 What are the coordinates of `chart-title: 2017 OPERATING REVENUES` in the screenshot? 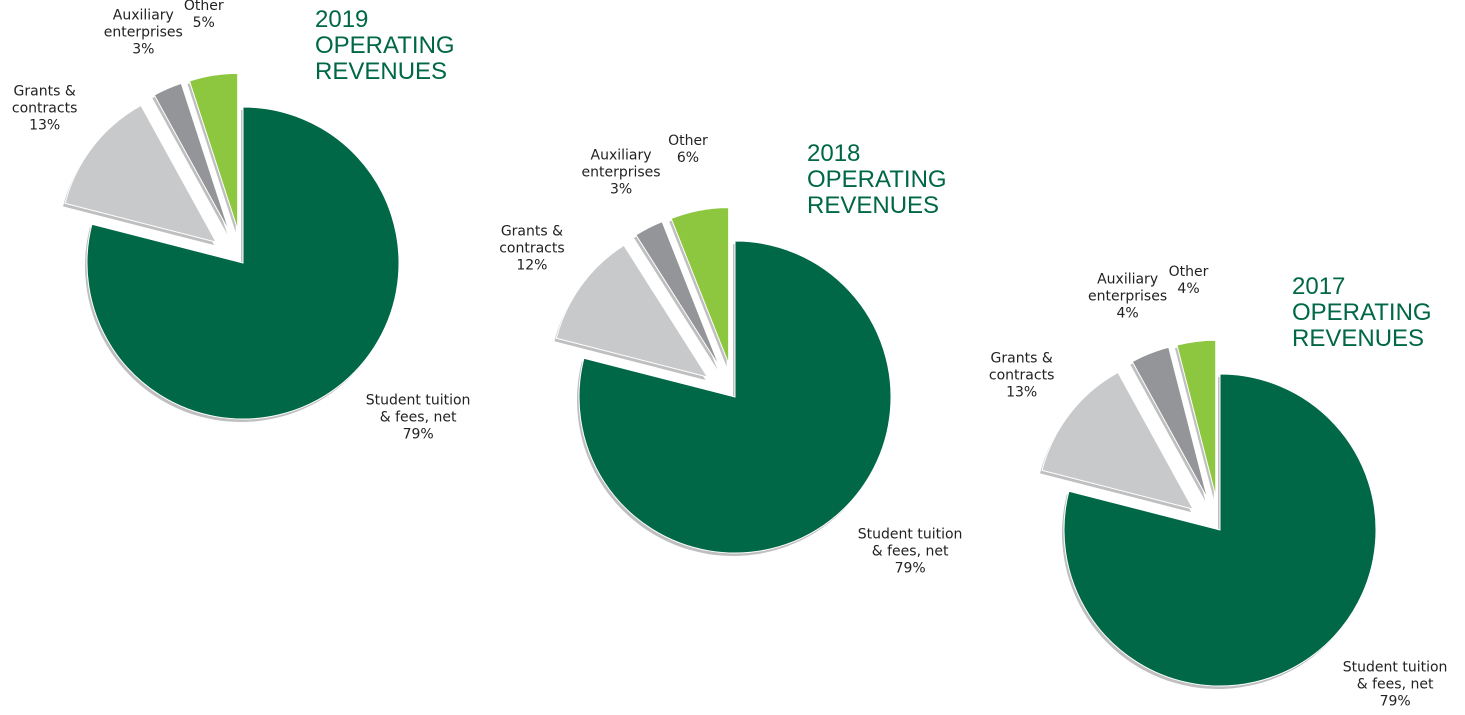 It's located at (1362, 312).